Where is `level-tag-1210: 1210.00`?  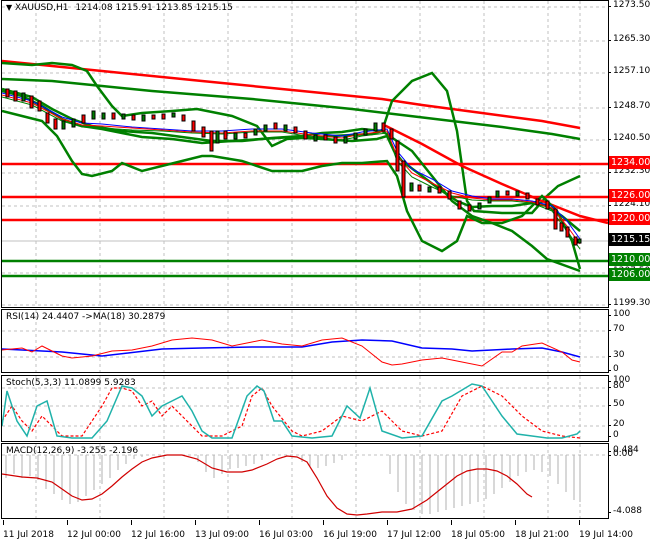
level-tag-1210: 1210.00 is located at coordinates (629, 259).